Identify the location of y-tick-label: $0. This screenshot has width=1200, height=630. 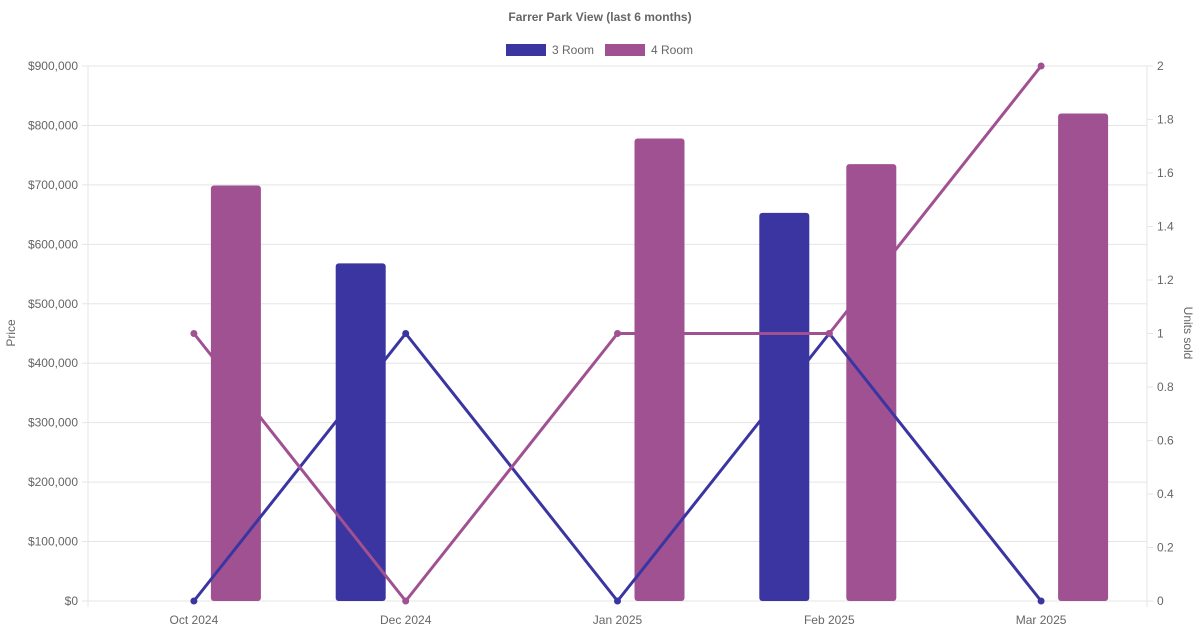
(72, 601).